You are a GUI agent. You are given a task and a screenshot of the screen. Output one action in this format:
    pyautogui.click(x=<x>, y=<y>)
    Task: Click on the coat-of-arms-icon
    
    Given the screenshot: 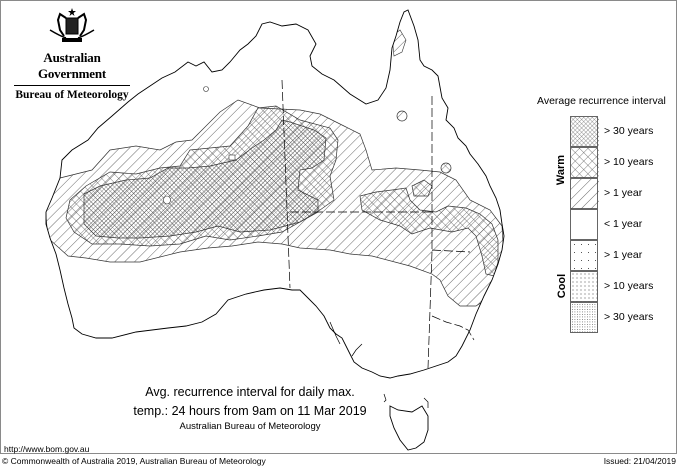 What is the action you would take?
    pyautogui.click(x=72, y=25)
    